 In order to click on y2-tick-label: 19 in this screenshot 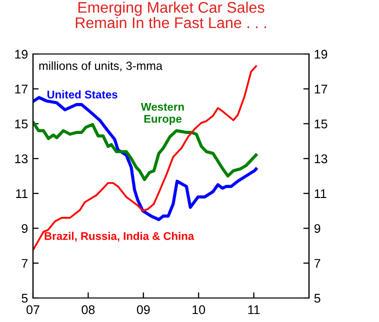, I will do `click(321, 54)`.